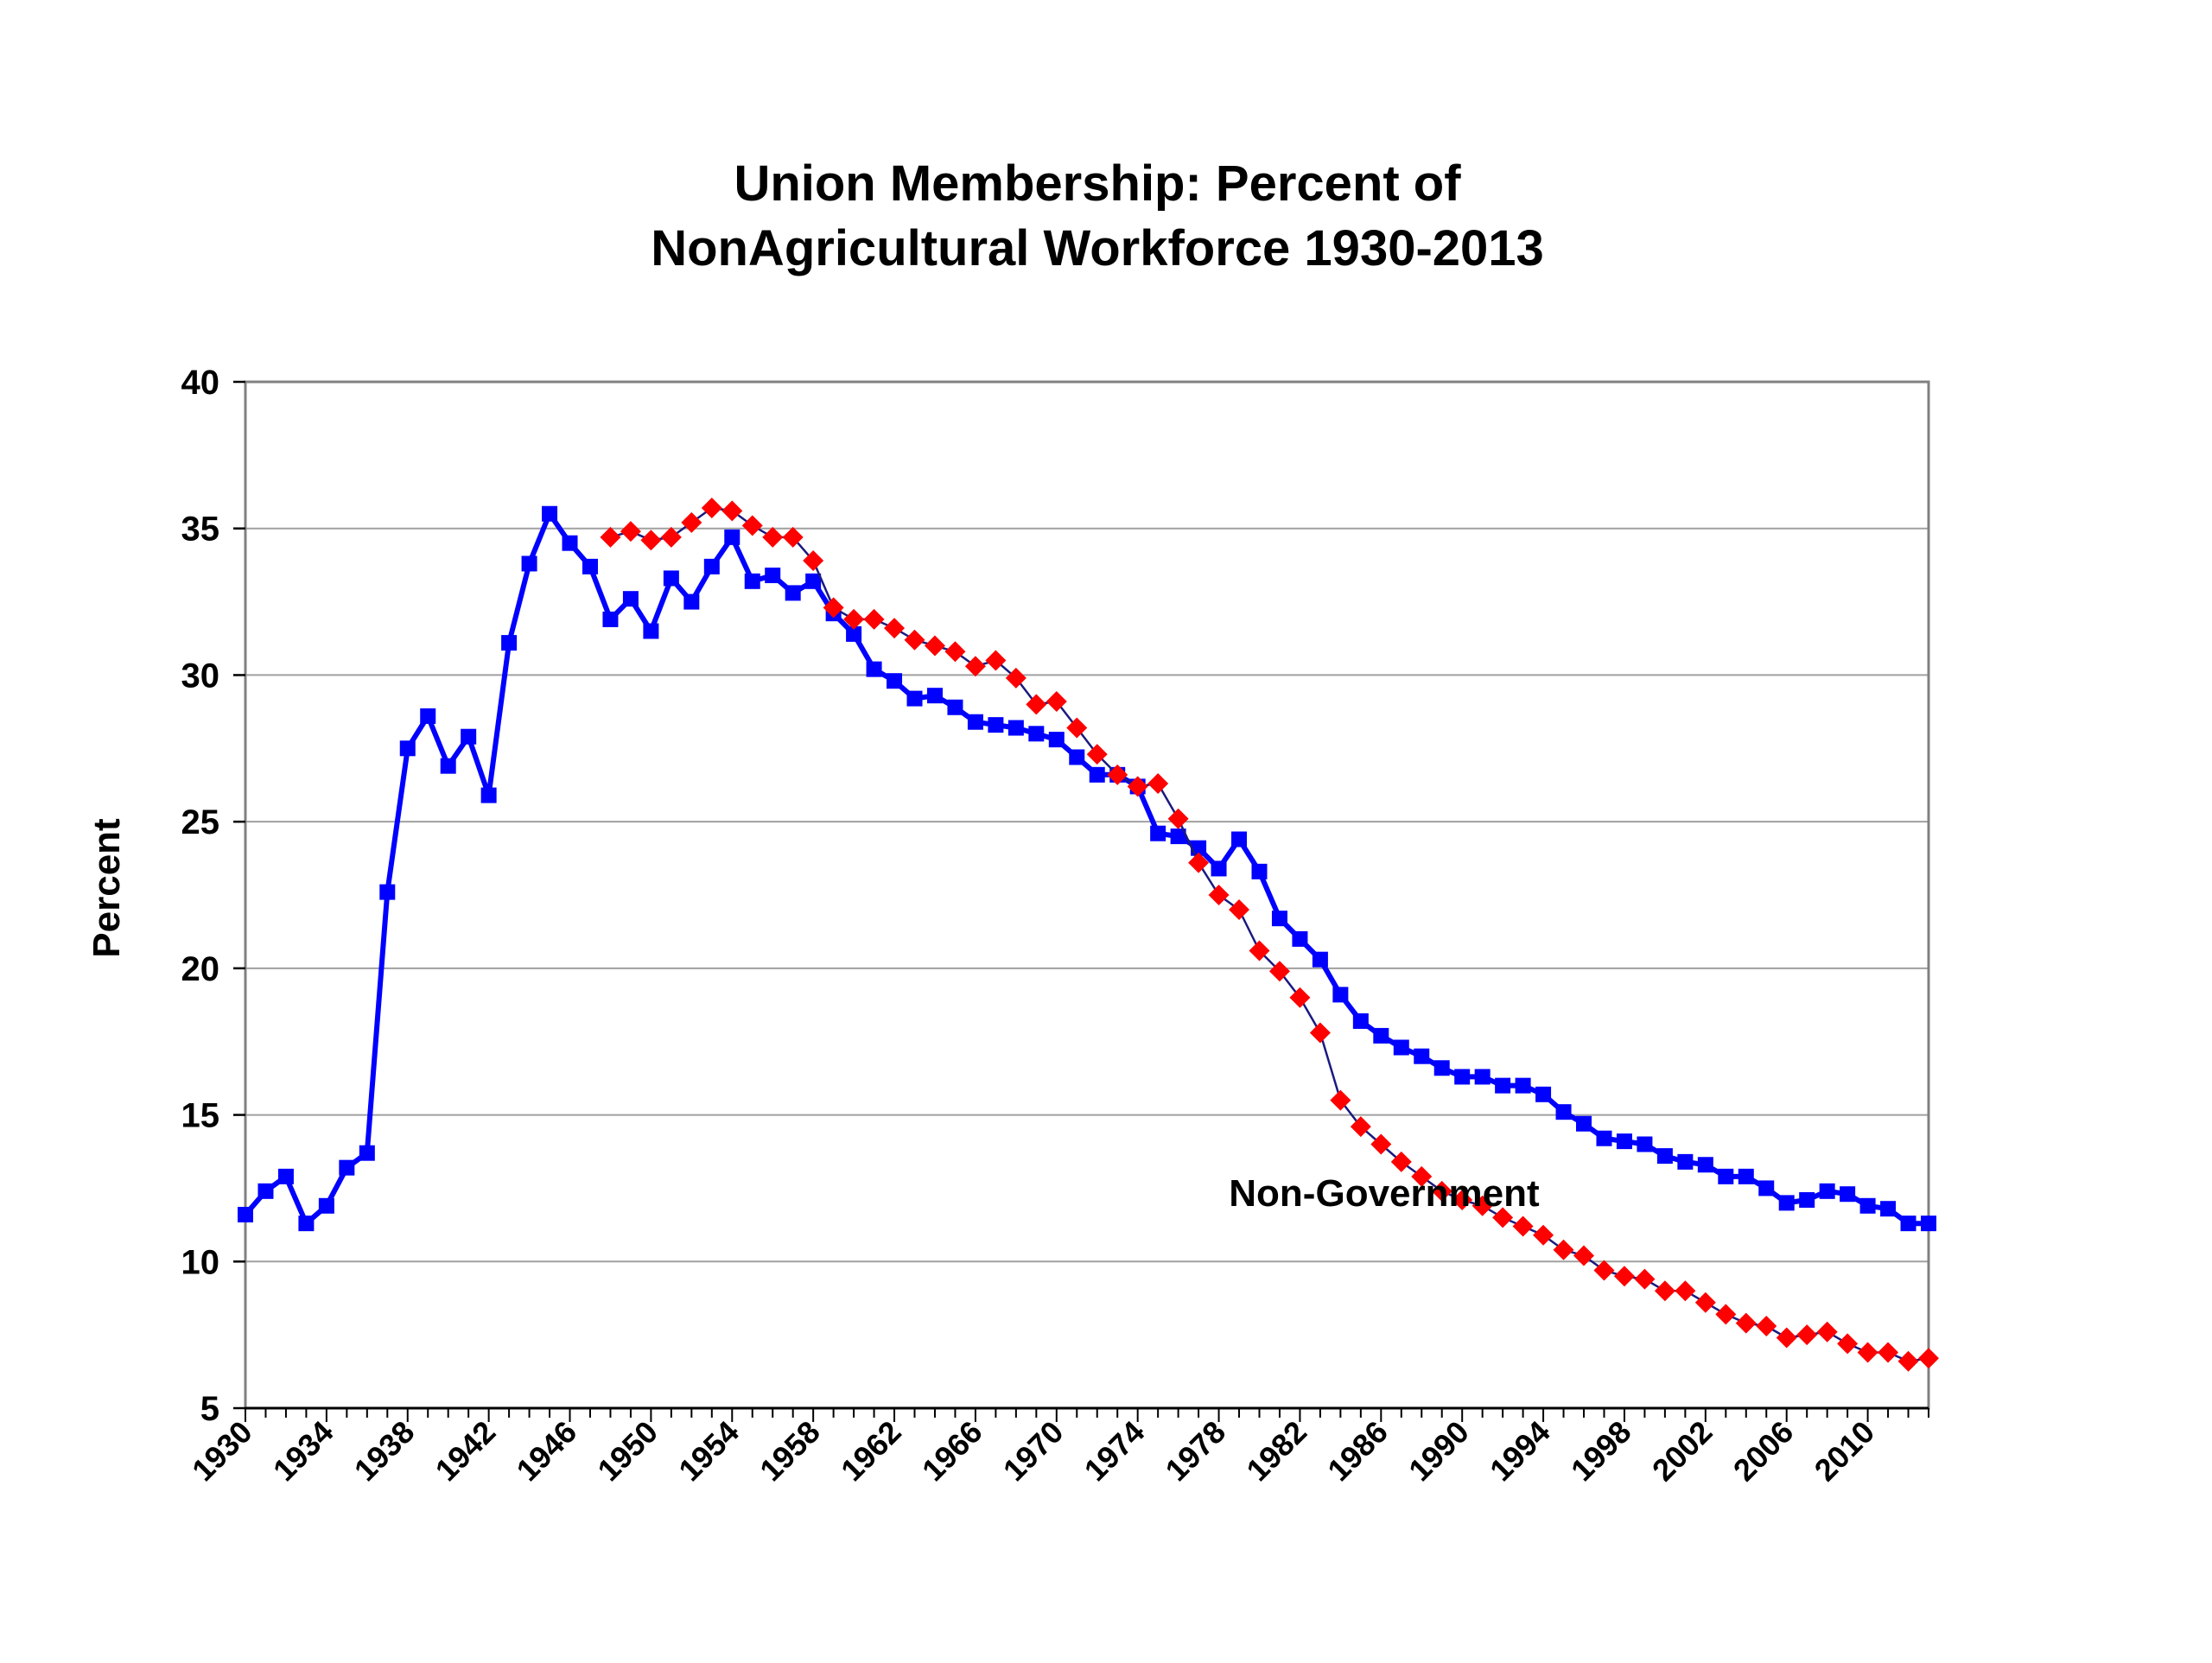 This screenshot has width=2212, height=1663. Describe the element at coordinates (107, 888) in the screenshot. I see `y-axis-label: Percent` at that location.